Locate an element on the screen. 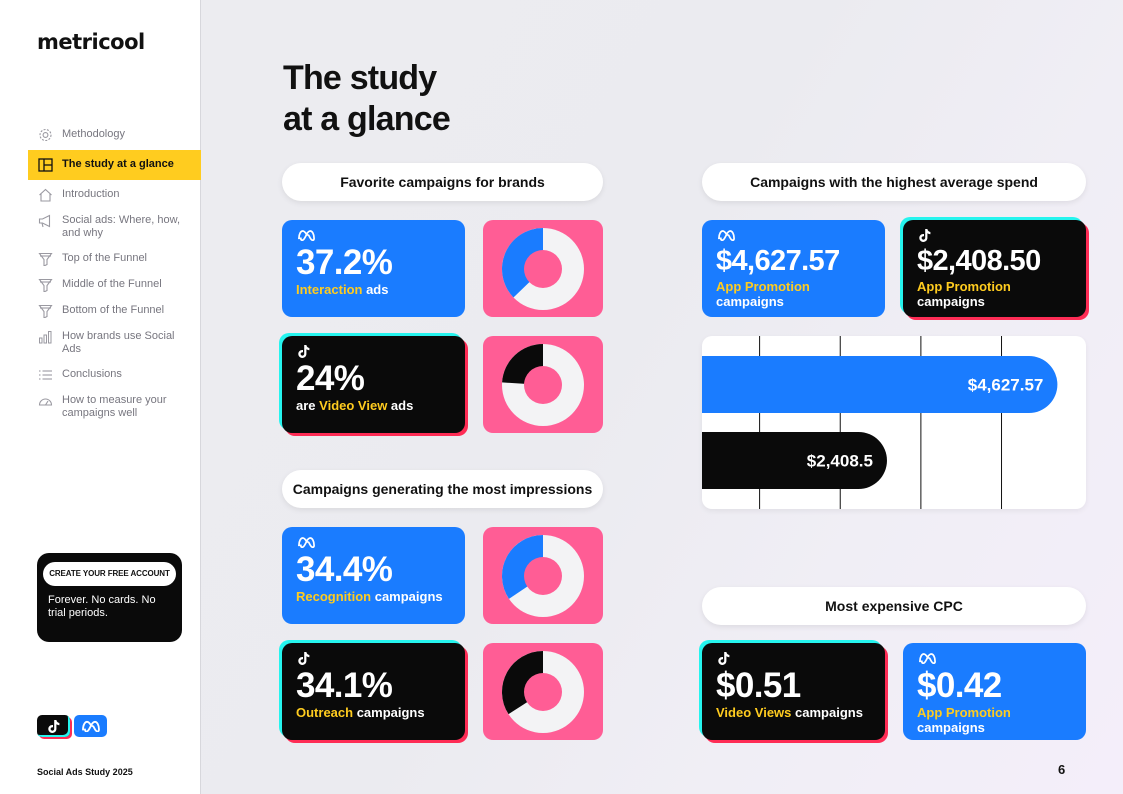 The width and height of the screenshot is (1123, 794). sidebar-item-methodology: Methodology is located at coordinates (114, 135).